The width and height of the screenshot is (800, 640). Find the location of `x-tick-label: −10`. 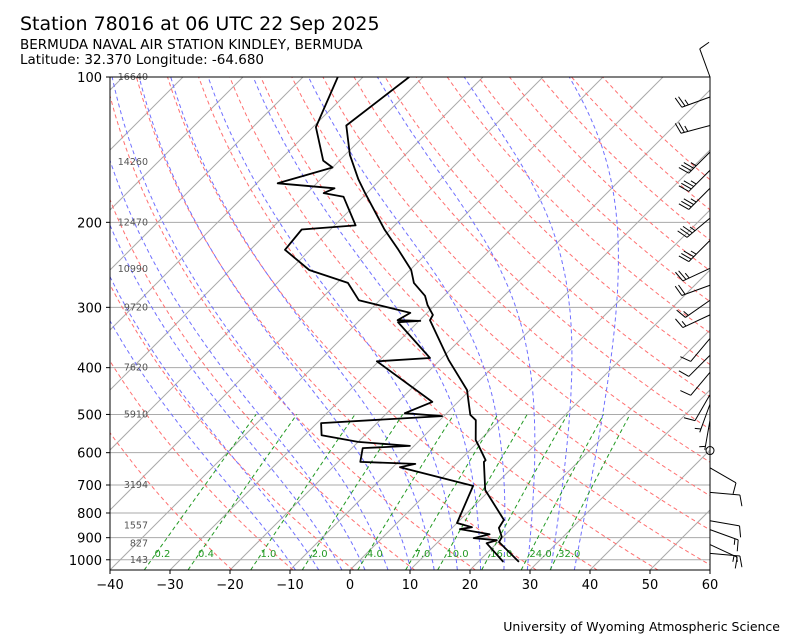

x-tick-label: −10 is located at coordinates (289, 585).